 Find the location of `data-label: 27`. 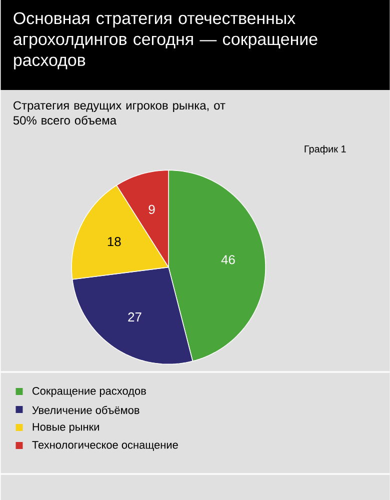

data-label: 27 is located at coordinates (135, 317).